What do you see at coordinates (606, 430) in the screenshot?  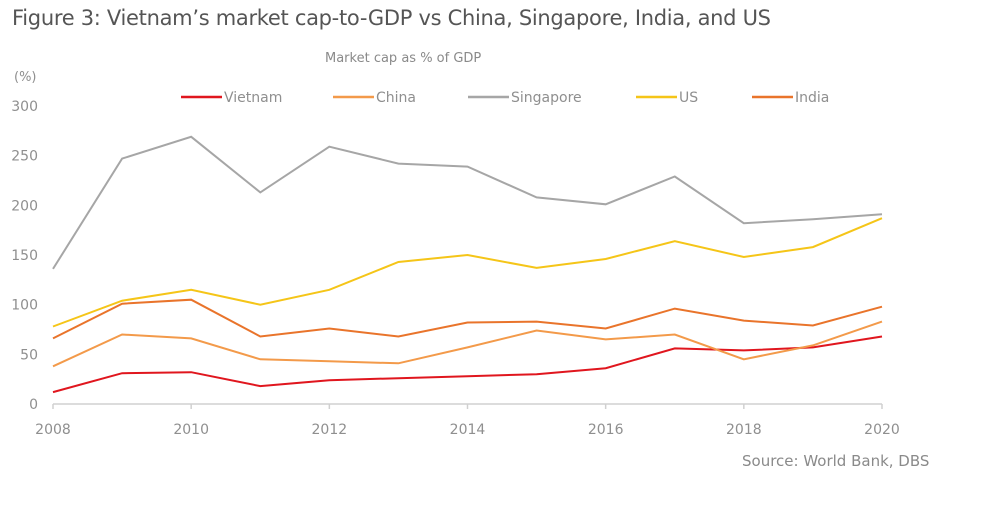 I see `x-tick-label: 2016` at bounding box center [606, 430].